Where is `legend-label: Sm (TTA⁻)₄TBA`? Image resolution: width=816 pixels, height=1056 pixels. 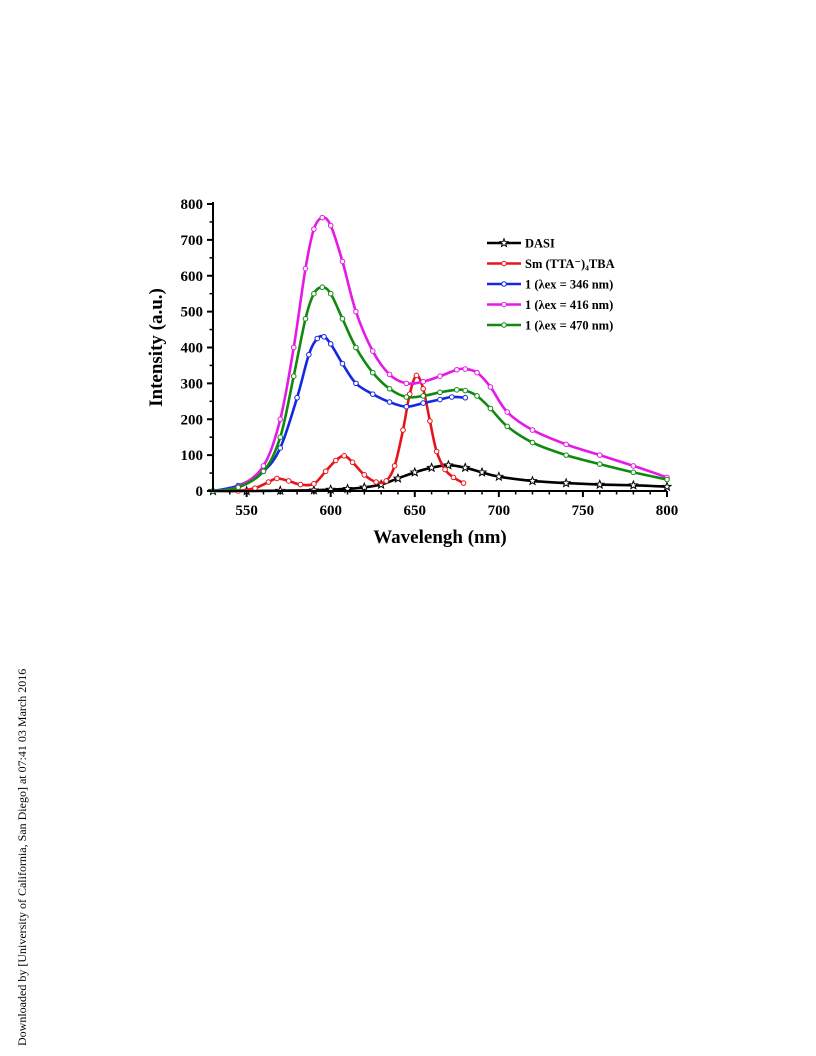 legend-label: Sm (TTA⁻)₄TBA is located at coordinates (570, 264).